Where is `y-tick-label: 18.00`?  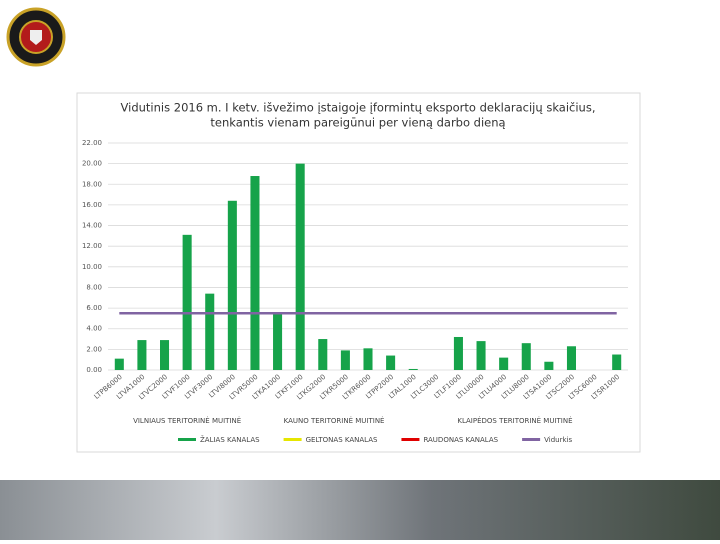 y-tick-label: 18.00 is located at coordinates (92, 184).